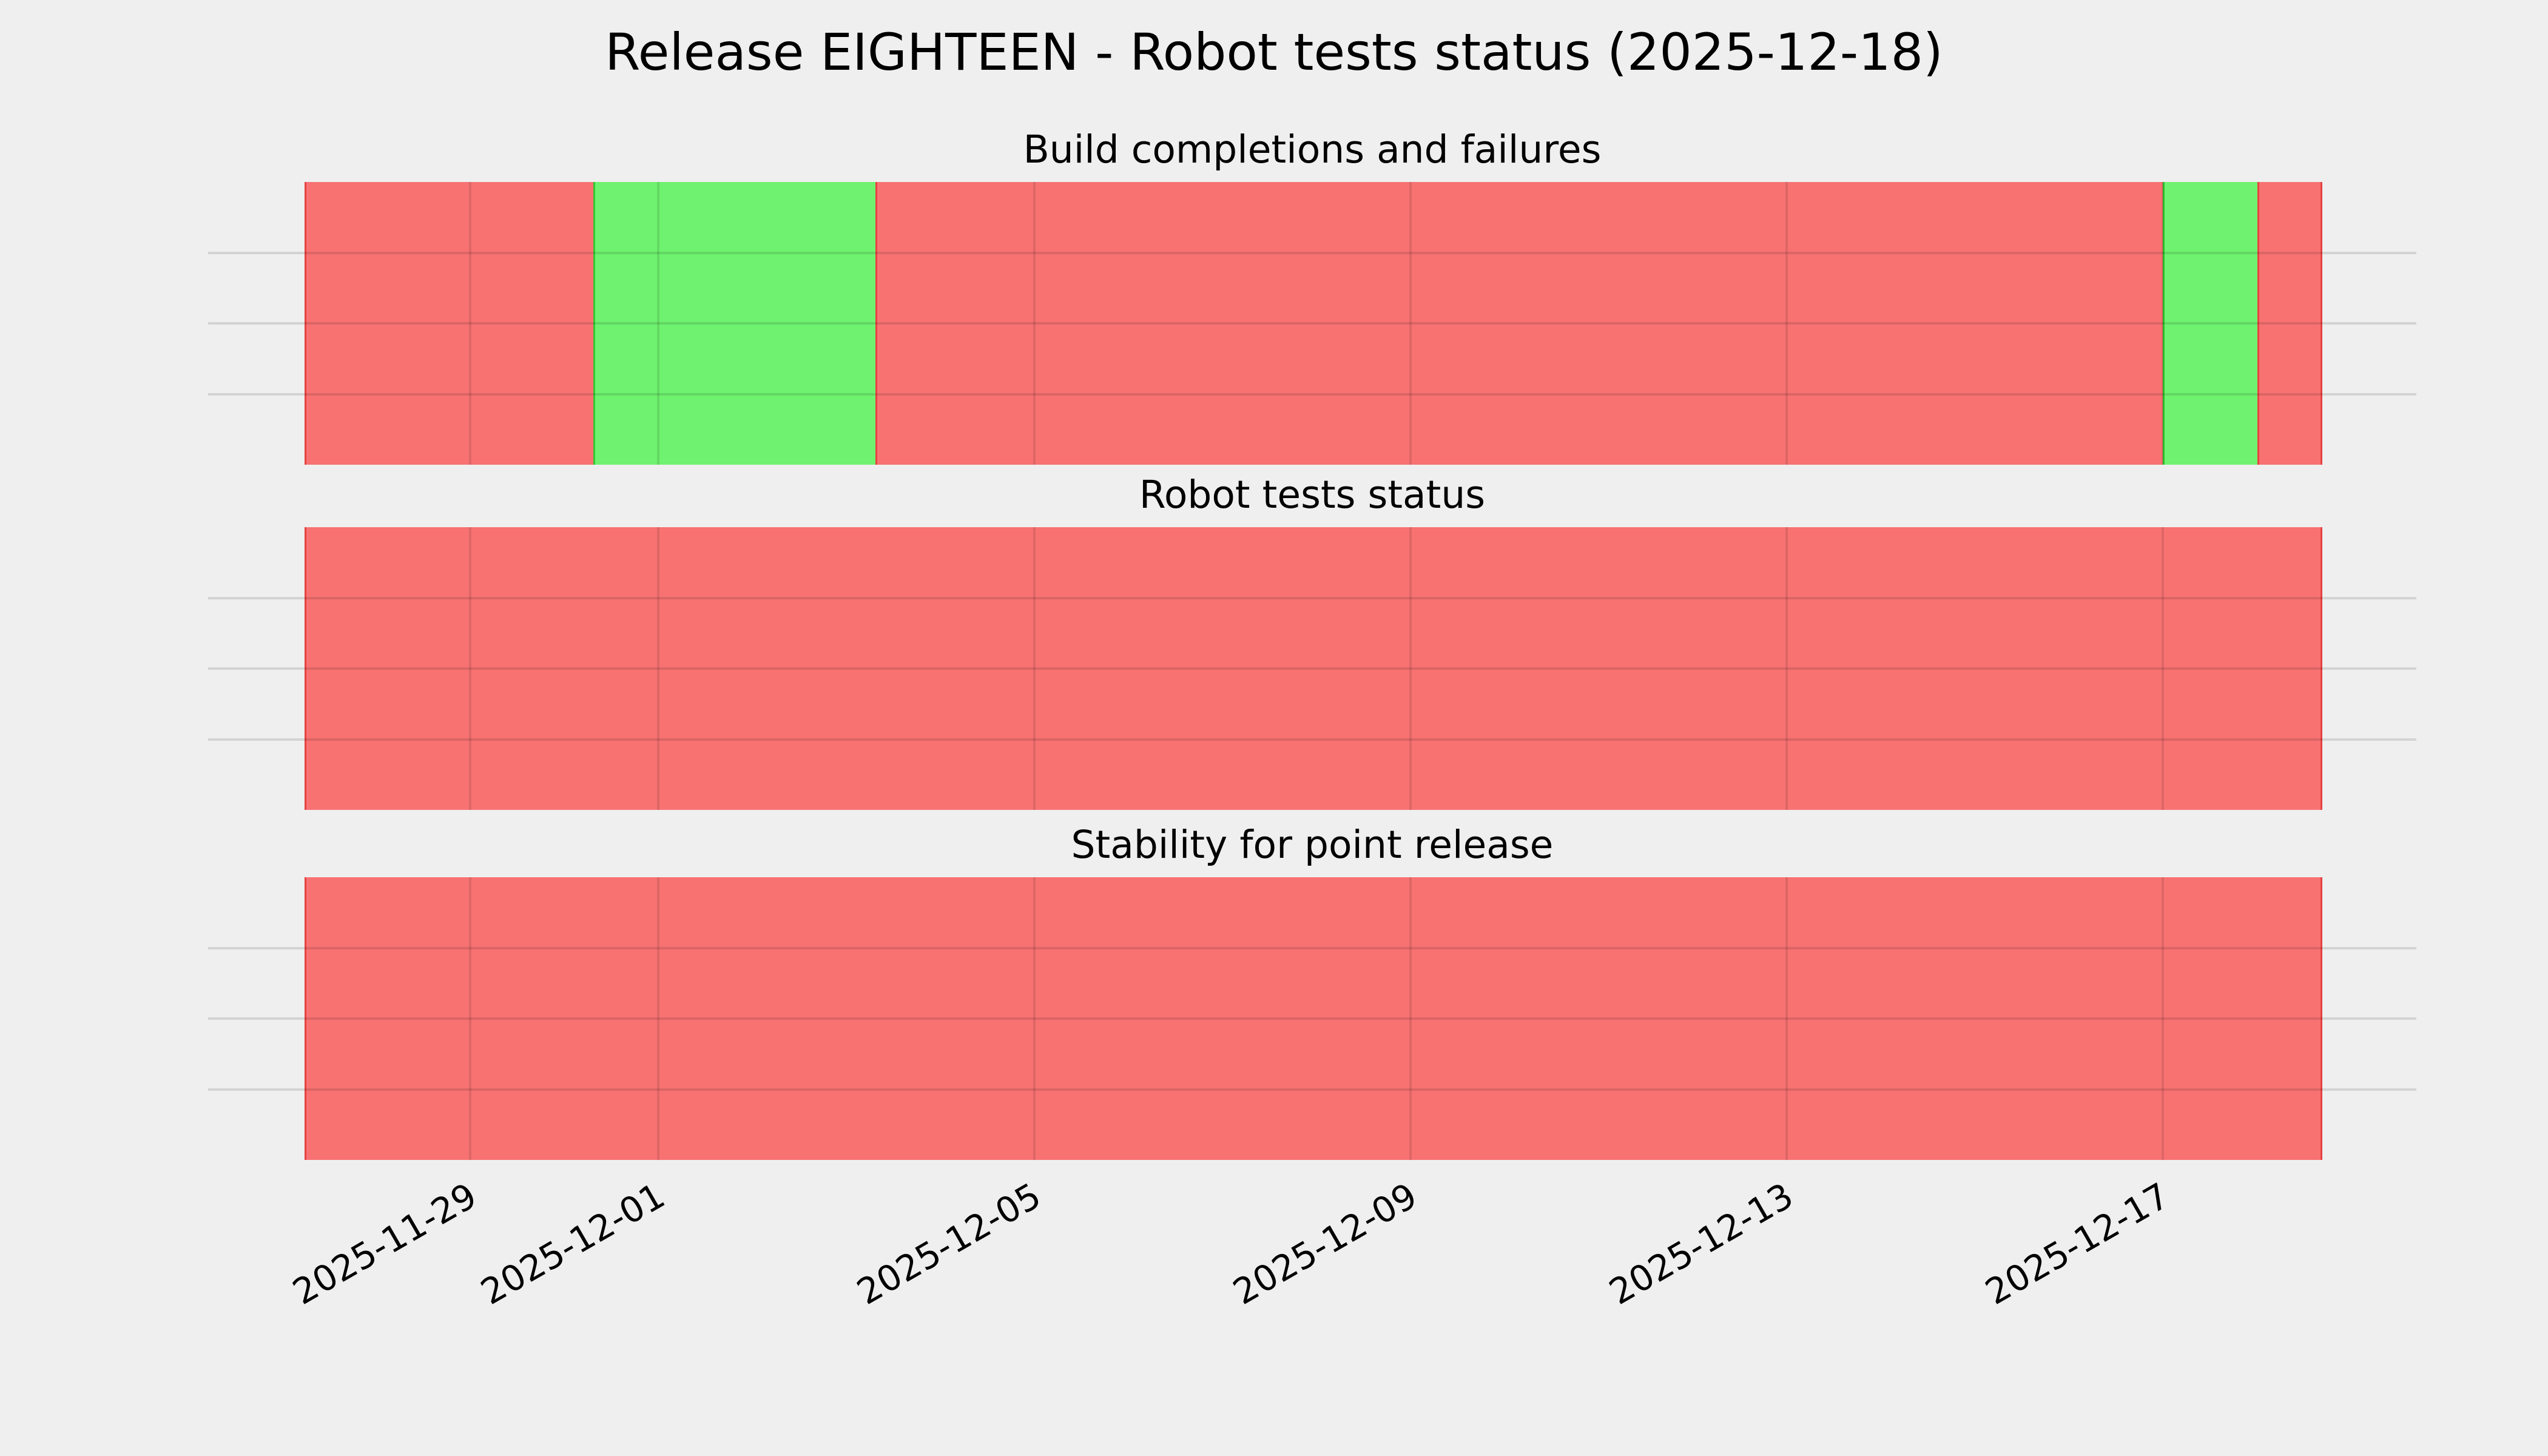 The height and width of the screenshot is (1456, 2548). Describe the element at coordinates (1312, 495) in the screenshot. I see `panel-title: Robot tests status` at that location.